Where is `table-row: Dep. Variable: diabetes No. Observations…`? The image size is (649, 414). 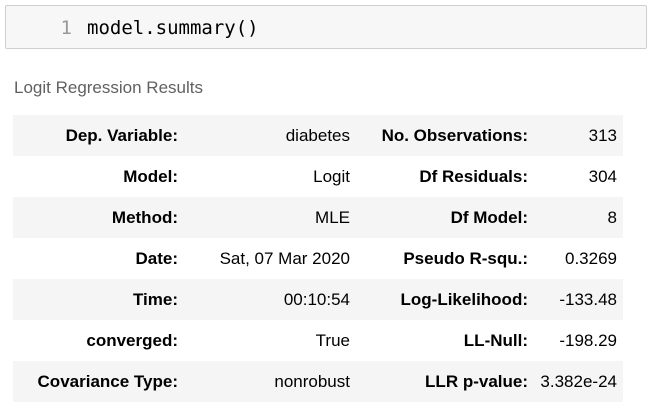
table-row: Dep. Variable: diabetes No. Observations… is located at coordinates (318, 135).